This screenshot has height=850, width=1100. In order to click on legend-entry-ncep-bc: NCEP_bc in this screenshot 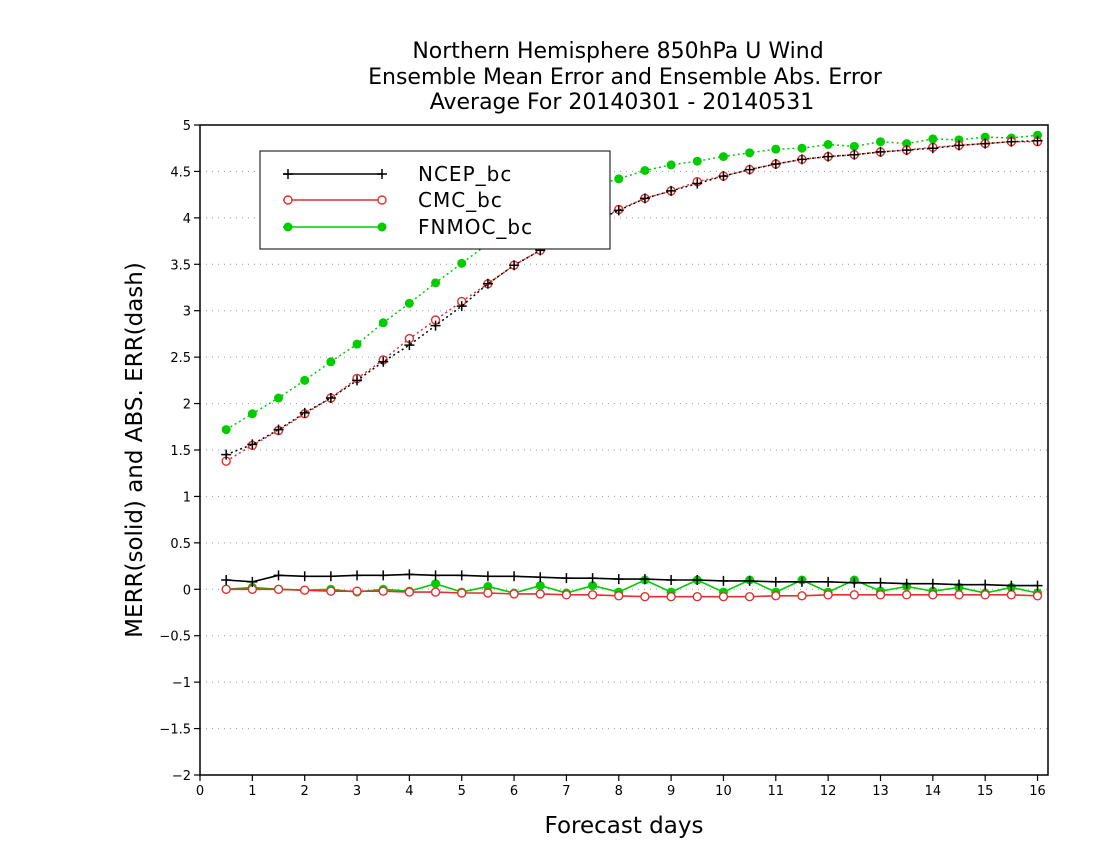, I will do `click(397, 174)`.